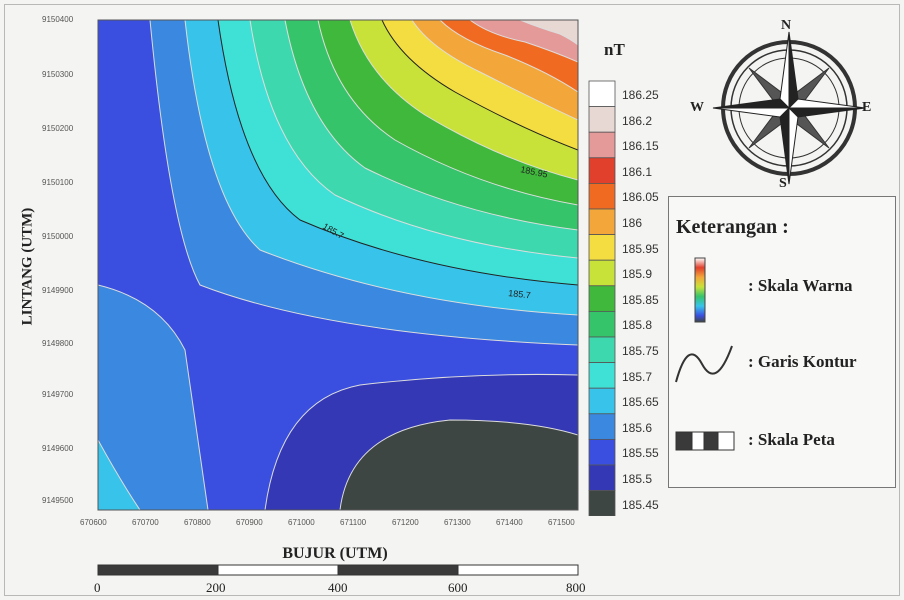 The height and width of the screenshot is (600, 904). I want to click on colorbar-level-label: 185.55, so click(640, 453).